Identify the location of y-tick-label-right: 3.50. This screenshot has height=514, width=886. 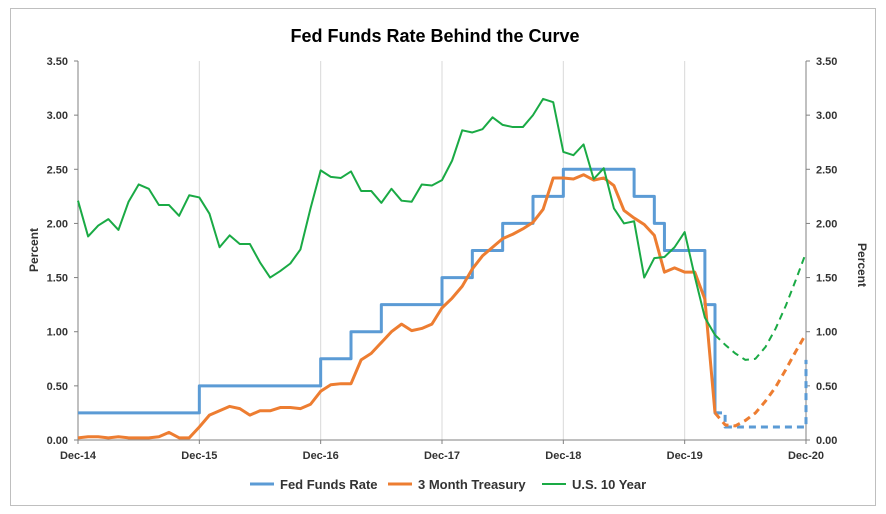
(826, 62).